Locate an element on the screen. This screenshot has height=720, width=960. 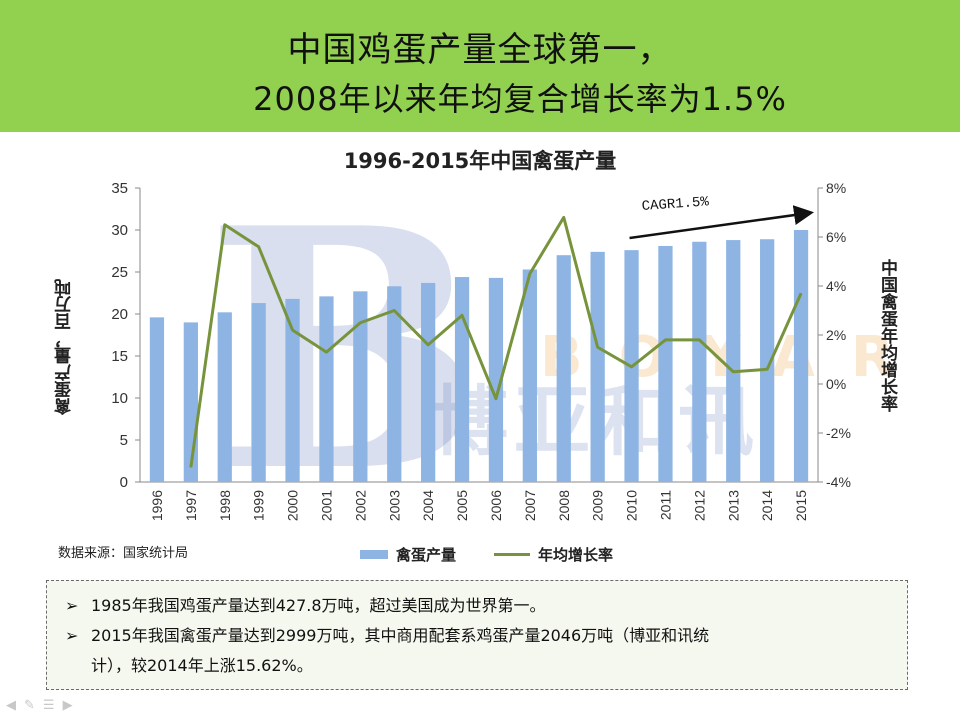
y-tick-label-left: 10 is located at coordinates (119, 398).